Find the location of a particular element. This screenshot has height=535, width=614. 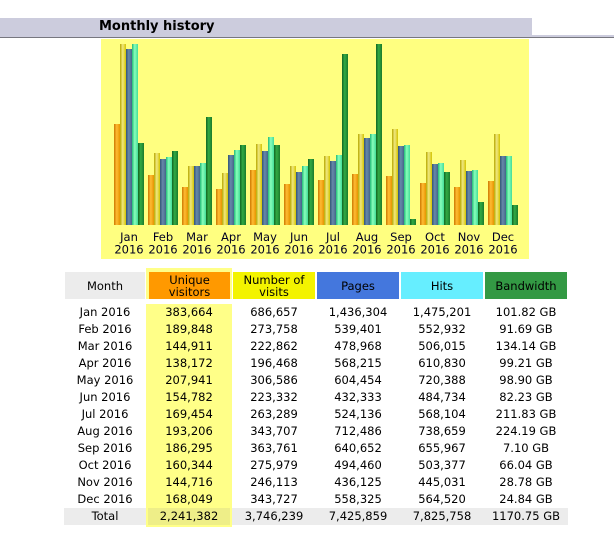

total-visits: 3,746,239 is located at coordinates (274, 516).